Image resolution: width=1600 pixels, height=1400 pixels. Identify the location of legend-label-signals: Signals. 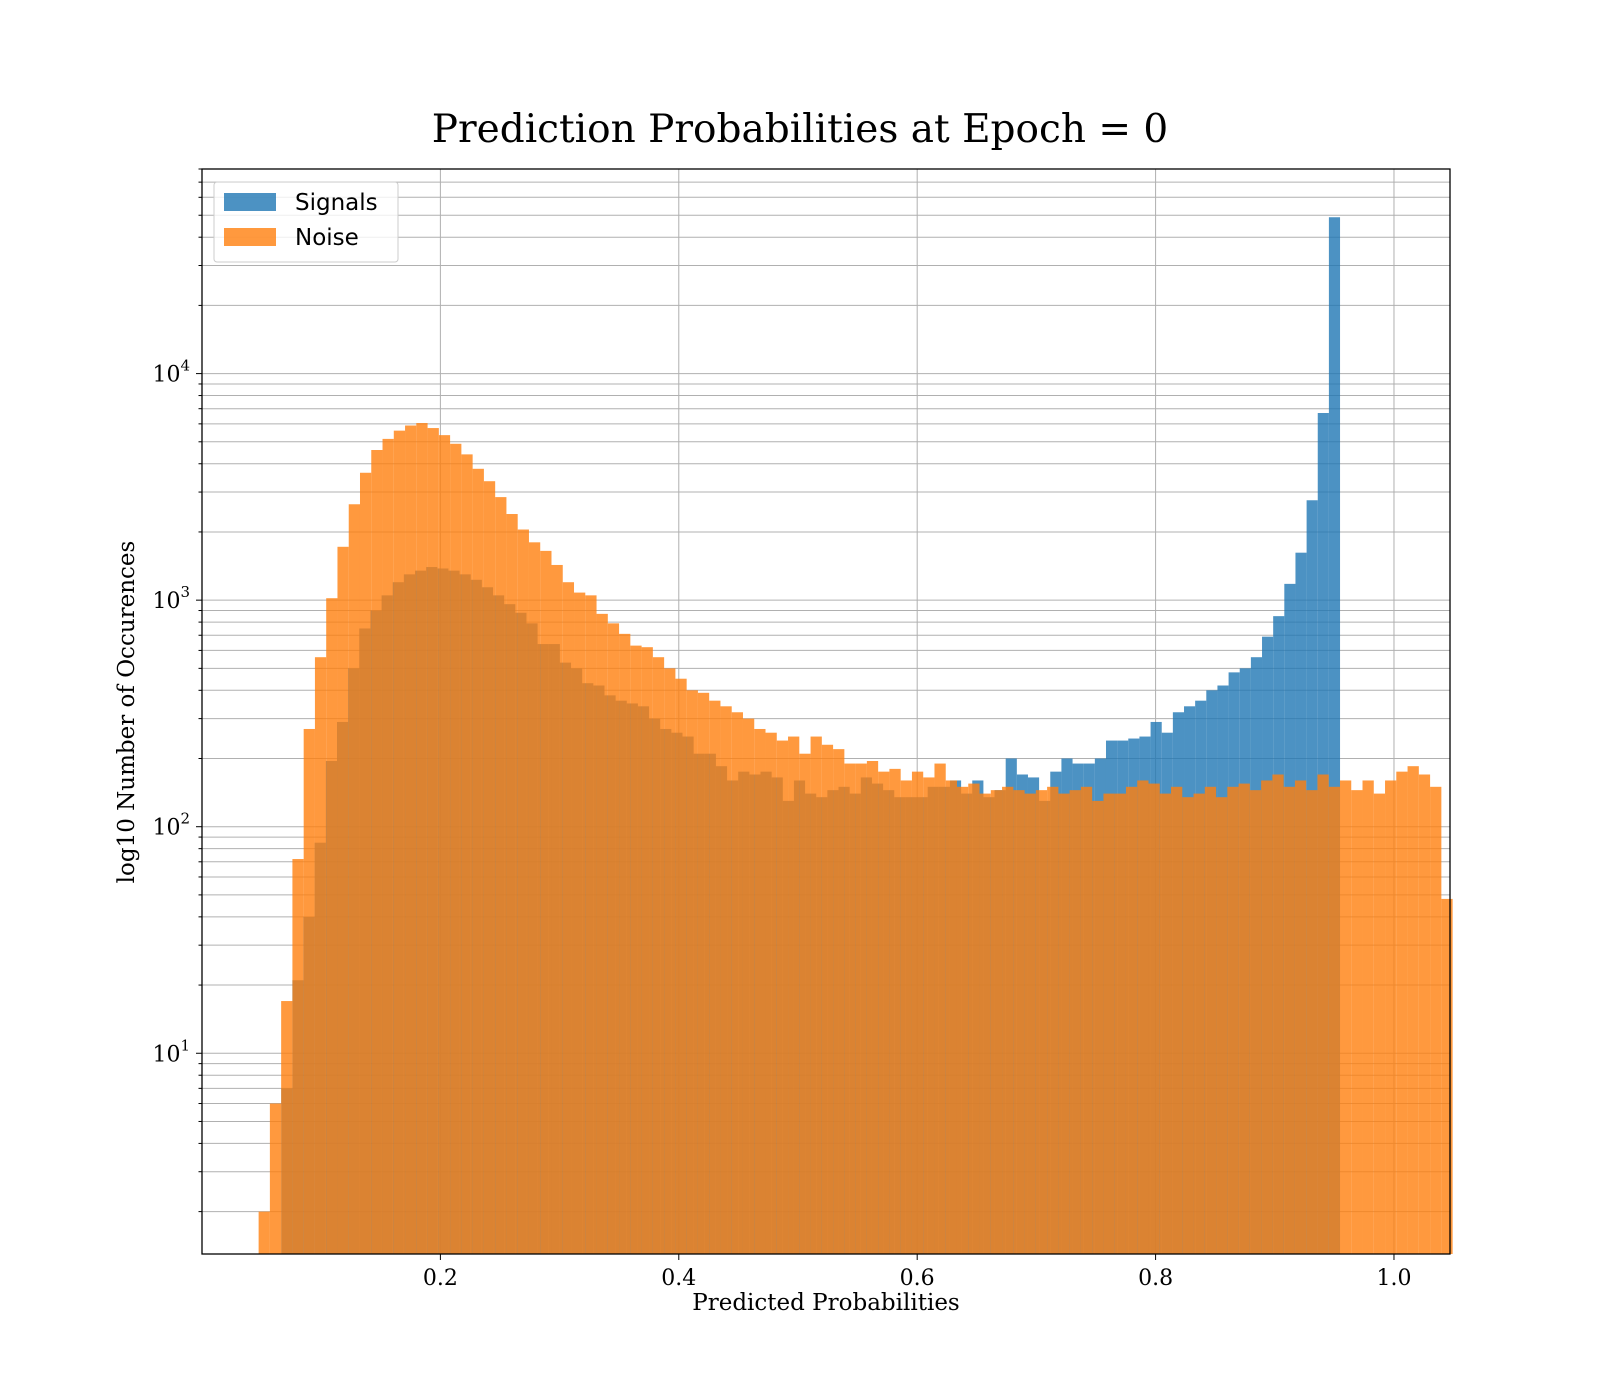
(336, 203).